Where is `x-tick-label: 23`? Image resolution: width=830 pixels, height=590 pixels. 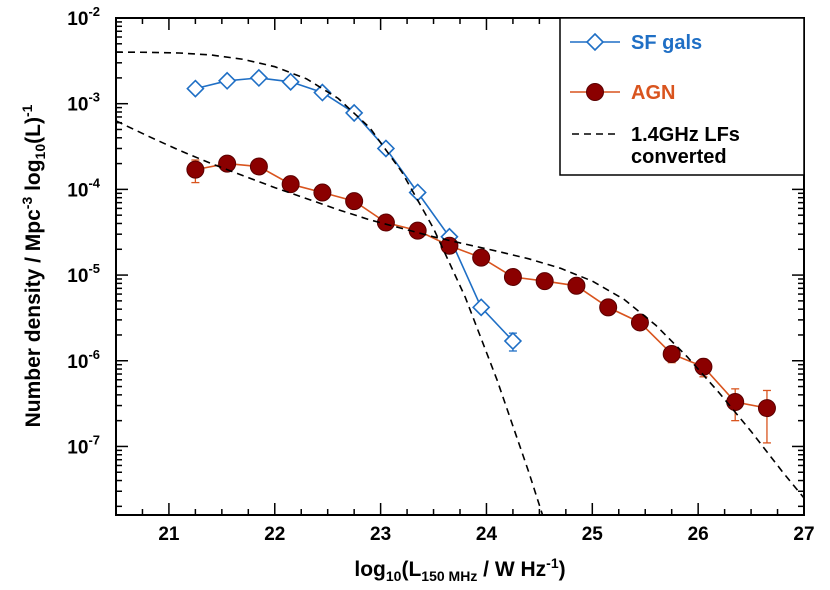 x-tick-label: 23 is located at coordinates (380, 534).